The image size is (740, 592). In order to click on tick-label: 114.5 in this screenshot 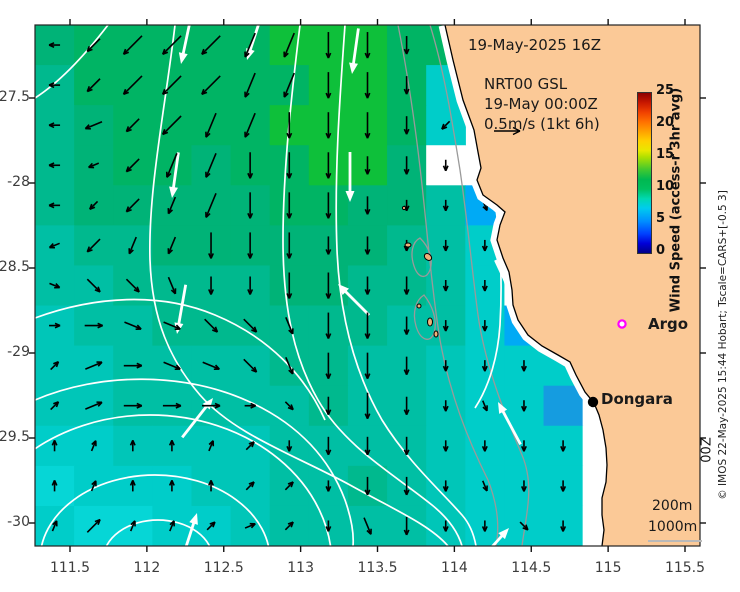, I will do `click(531, 568)`.